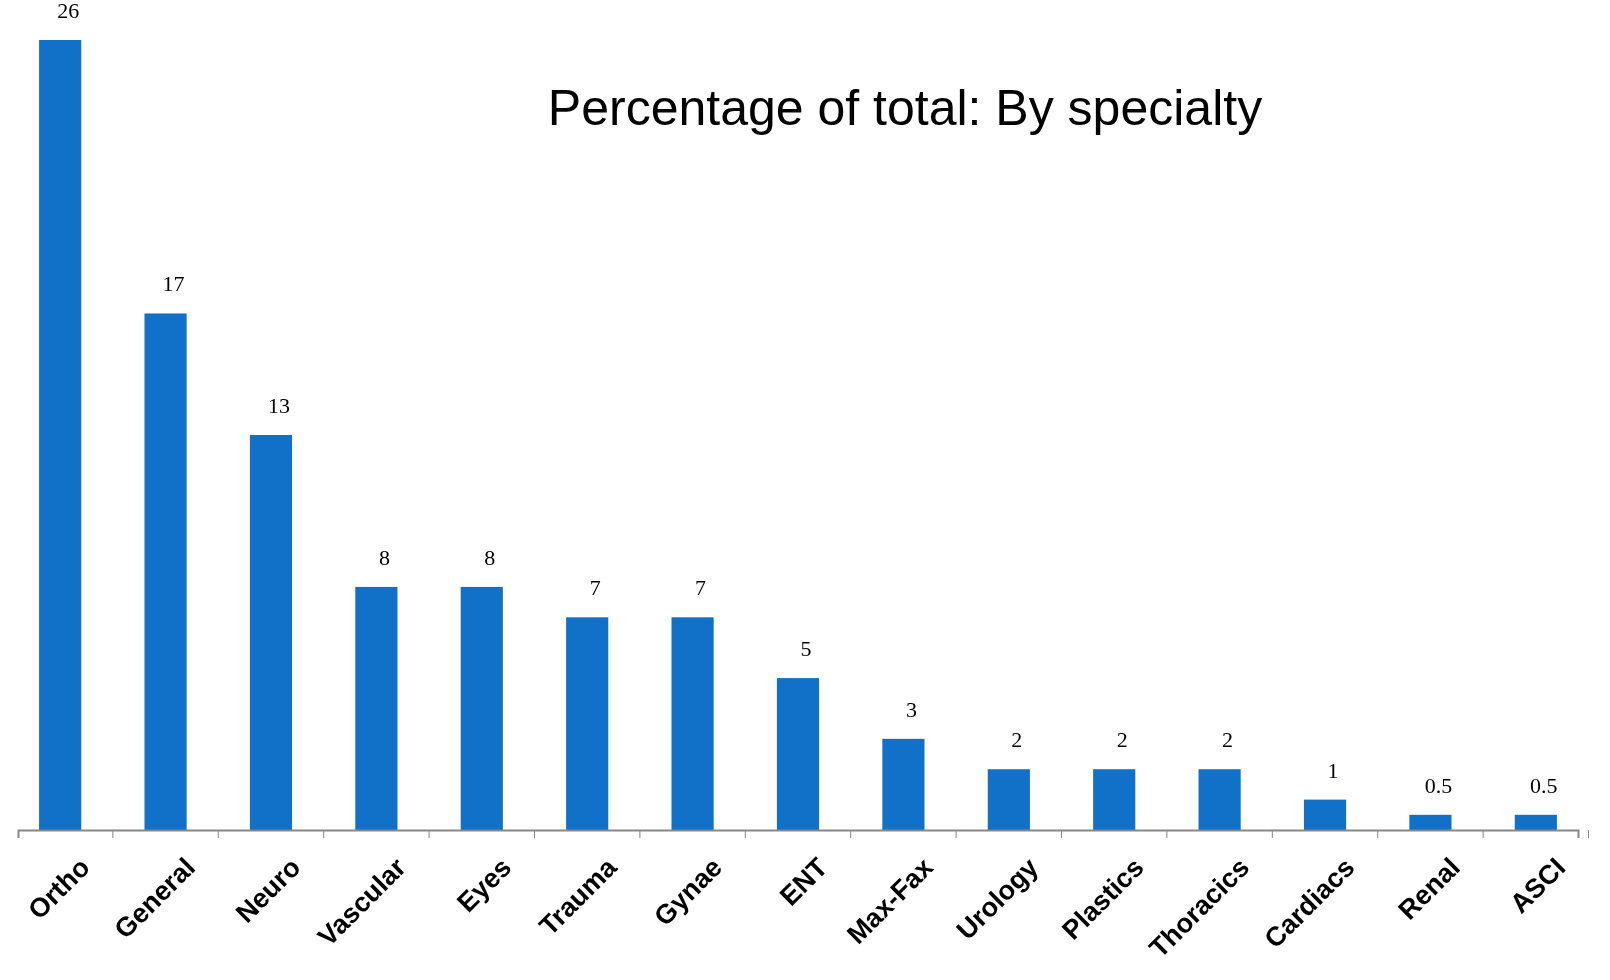 The width and height of the screenshot is (1610, 980). I want to click on data-label: 5, so click(806, 649).